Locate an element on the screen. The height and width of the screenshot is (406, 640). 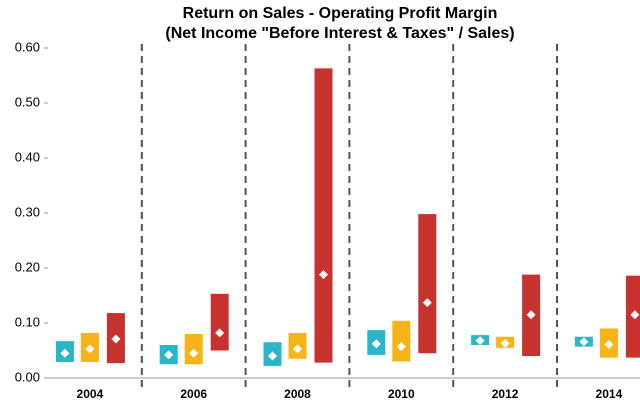
y-tick-label: 0.20 is located at coordinates (27, 266).